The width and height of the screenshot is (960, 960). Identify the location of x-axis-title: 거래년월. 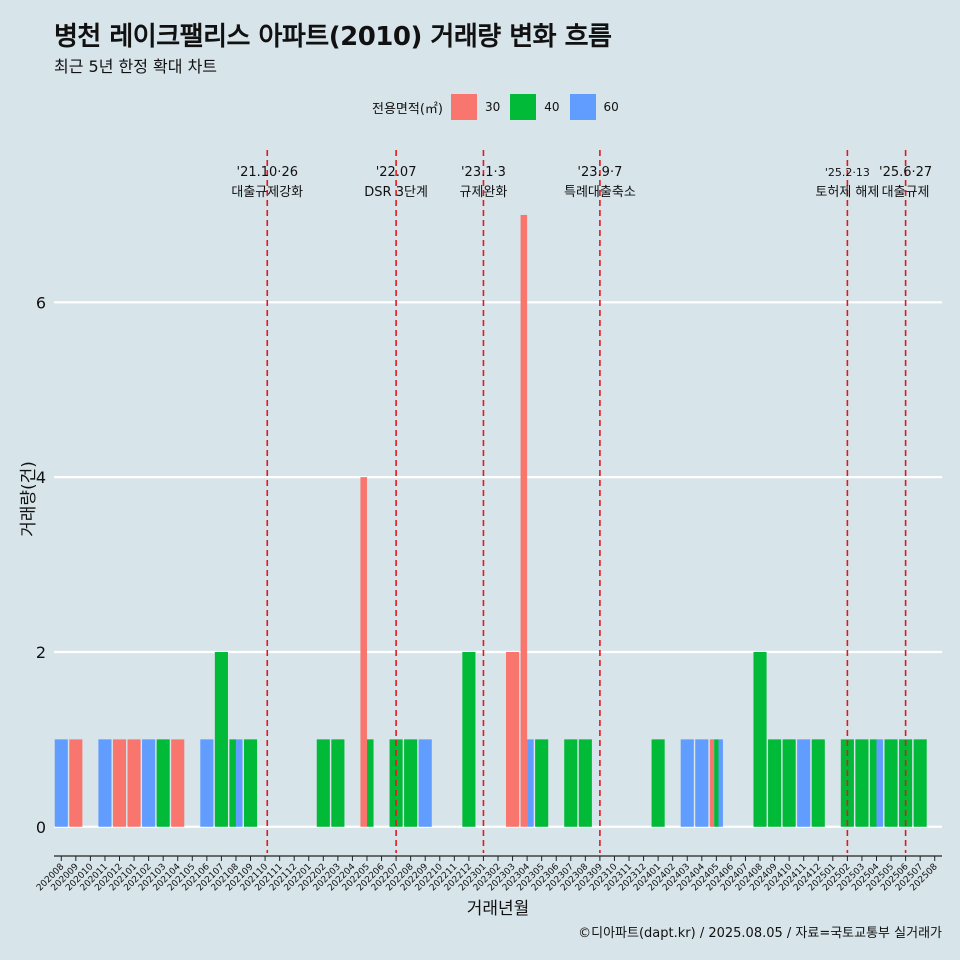
(498, 909).